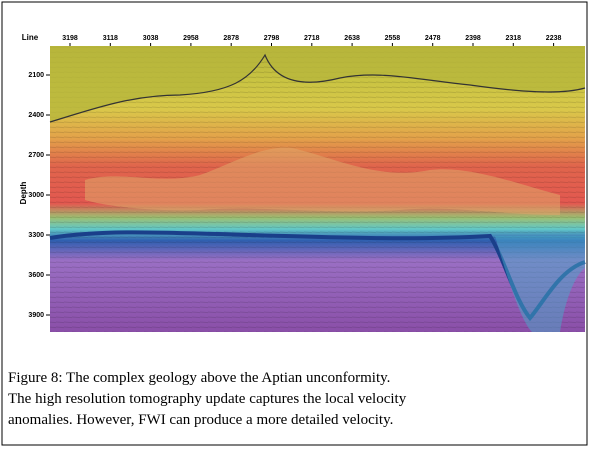 The width and height of the screenshot is (590, 449). I want to click on y-tick-label: 2100, so click(36, 75).